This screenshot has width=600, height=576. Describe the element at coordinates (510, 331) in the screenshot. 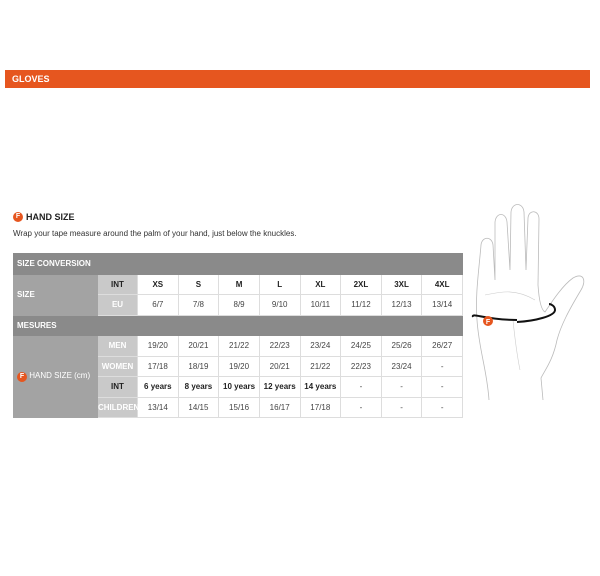

I see `palm-crease` at that location.